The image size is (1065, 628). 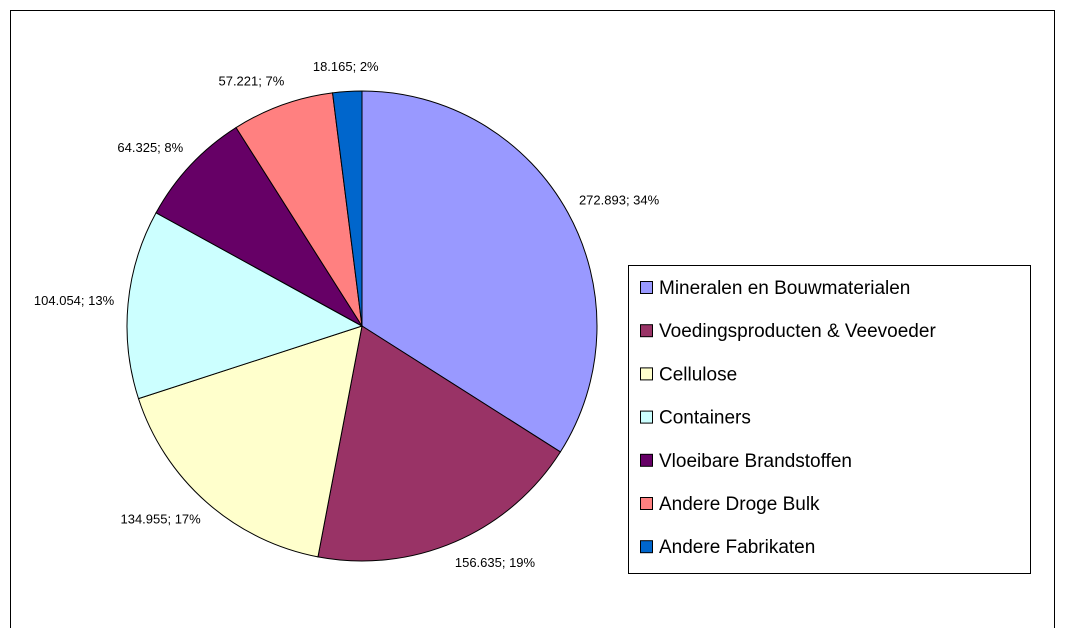 I want to click on legend-label: Containers, so click(x=705, y=418).